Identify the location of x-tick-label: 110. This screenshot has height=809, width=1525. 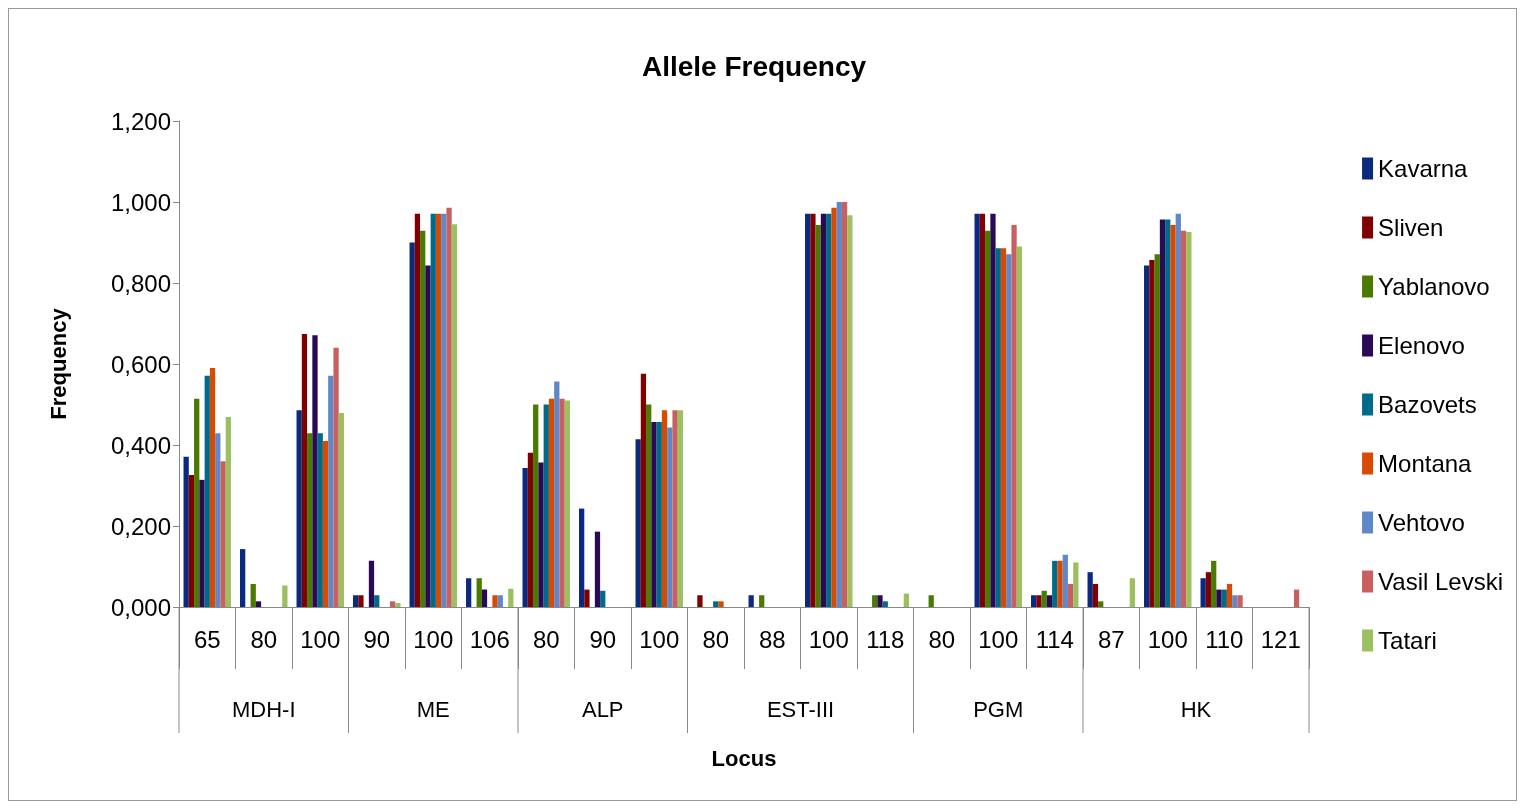
(1224, 639).